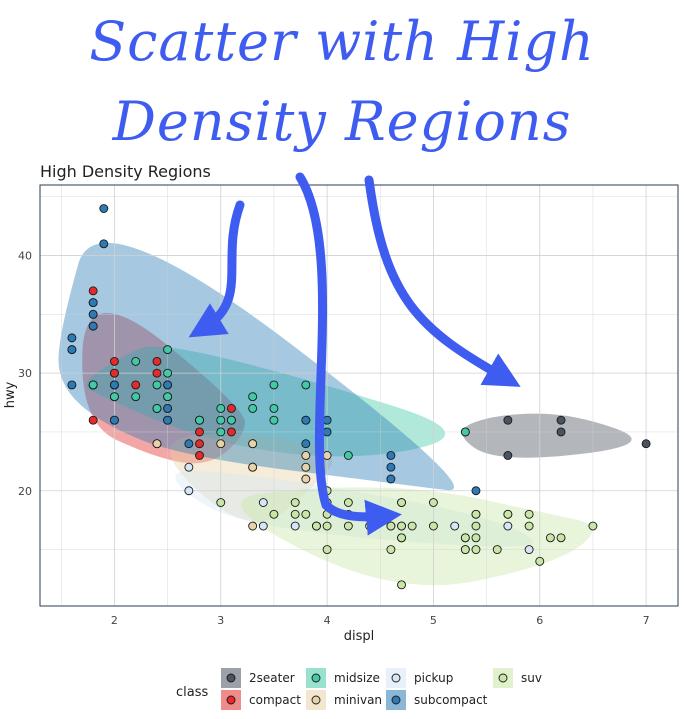  Describe the element at coordinates (316, 700) in the screenshot. I see `legend-marker-minivan` at that location.